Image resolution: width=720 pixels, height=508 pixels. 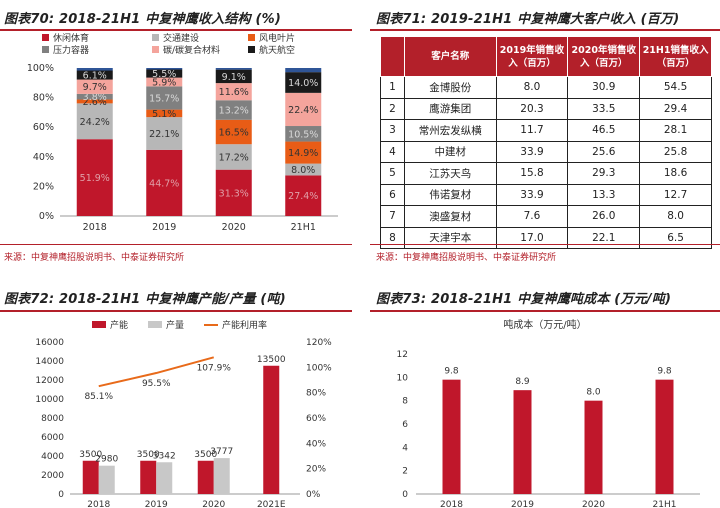 I want to click on bar-label: 8.0, so click(x=593, y=393).